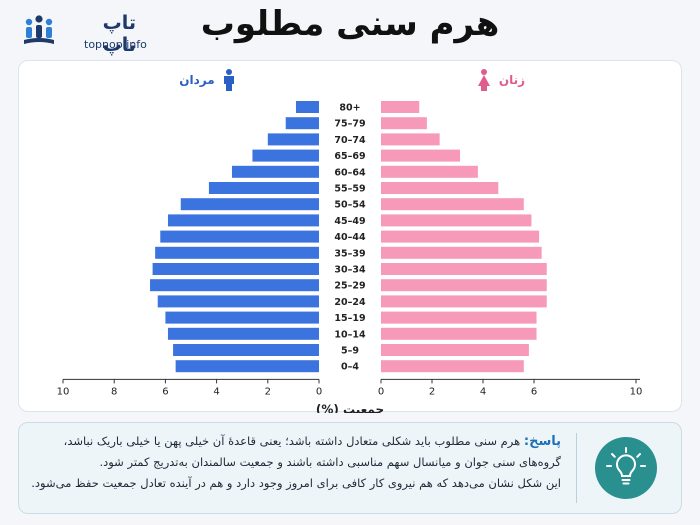 The height and width of the screenshot is (525, 700). I want to click on age-label-8: 40–44, so click(350, 237).